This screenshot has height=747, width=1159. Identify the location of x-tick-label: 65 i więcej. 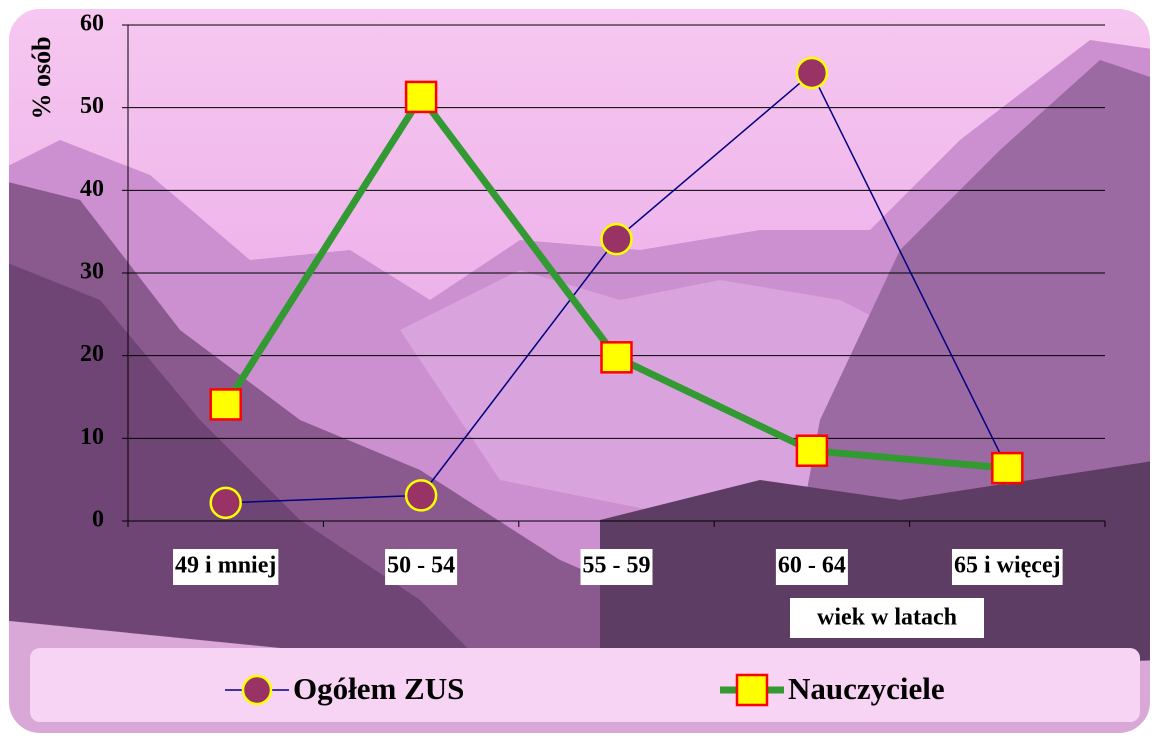
(1007, 566).